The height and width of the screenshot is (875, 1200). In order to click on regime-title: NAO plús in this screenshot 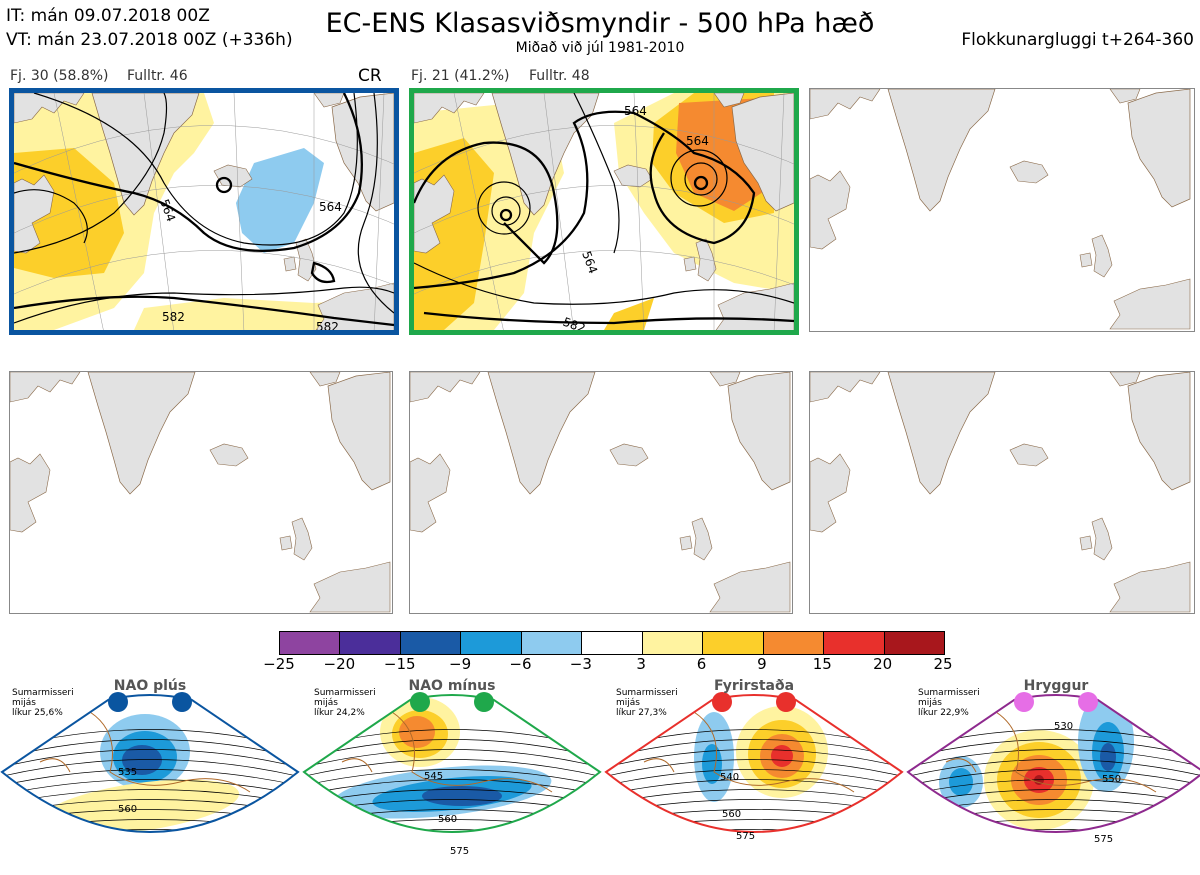, I will do `click(150, 686)`.